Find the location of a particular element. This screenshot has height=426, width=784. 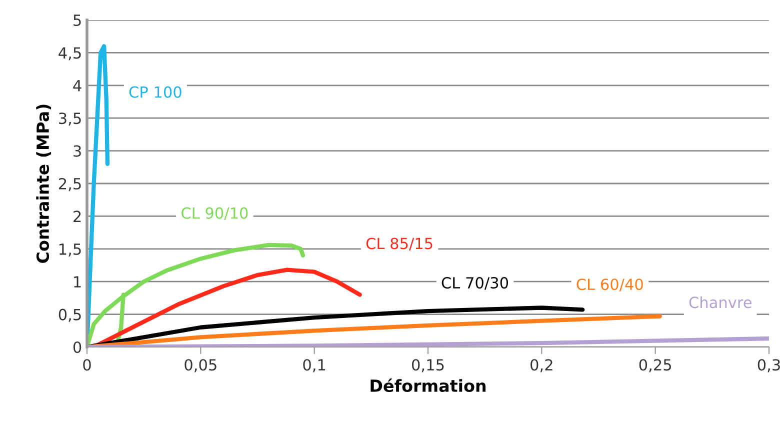

x-tick-label: 0,15 is located at coordinates (428, 365).